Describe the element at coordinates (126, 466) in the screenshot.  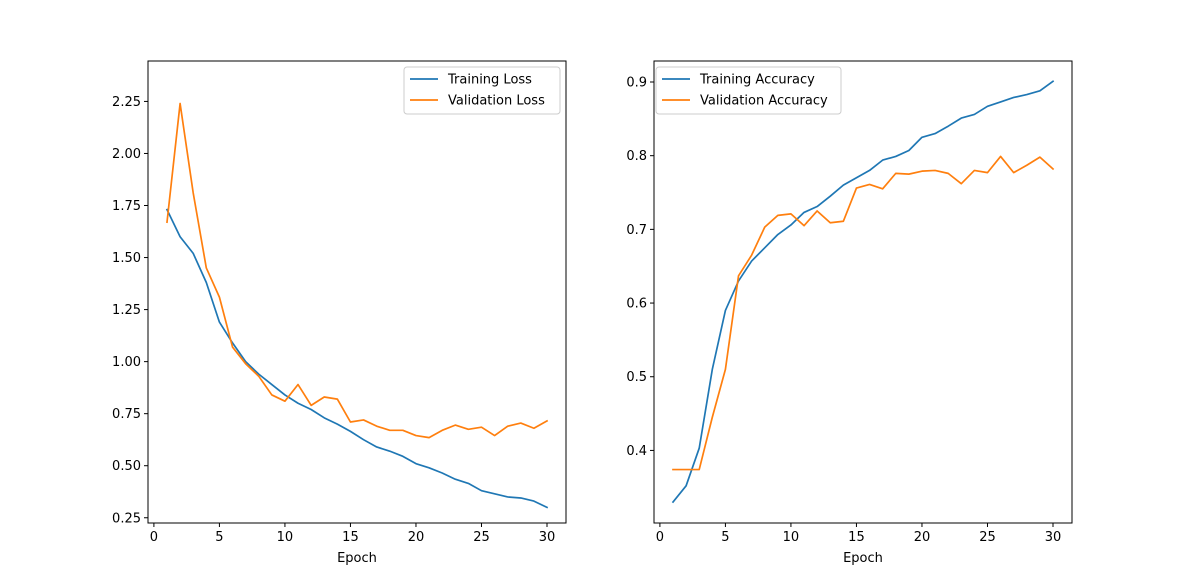
I see `y-tick-label: 0.50` at that location.